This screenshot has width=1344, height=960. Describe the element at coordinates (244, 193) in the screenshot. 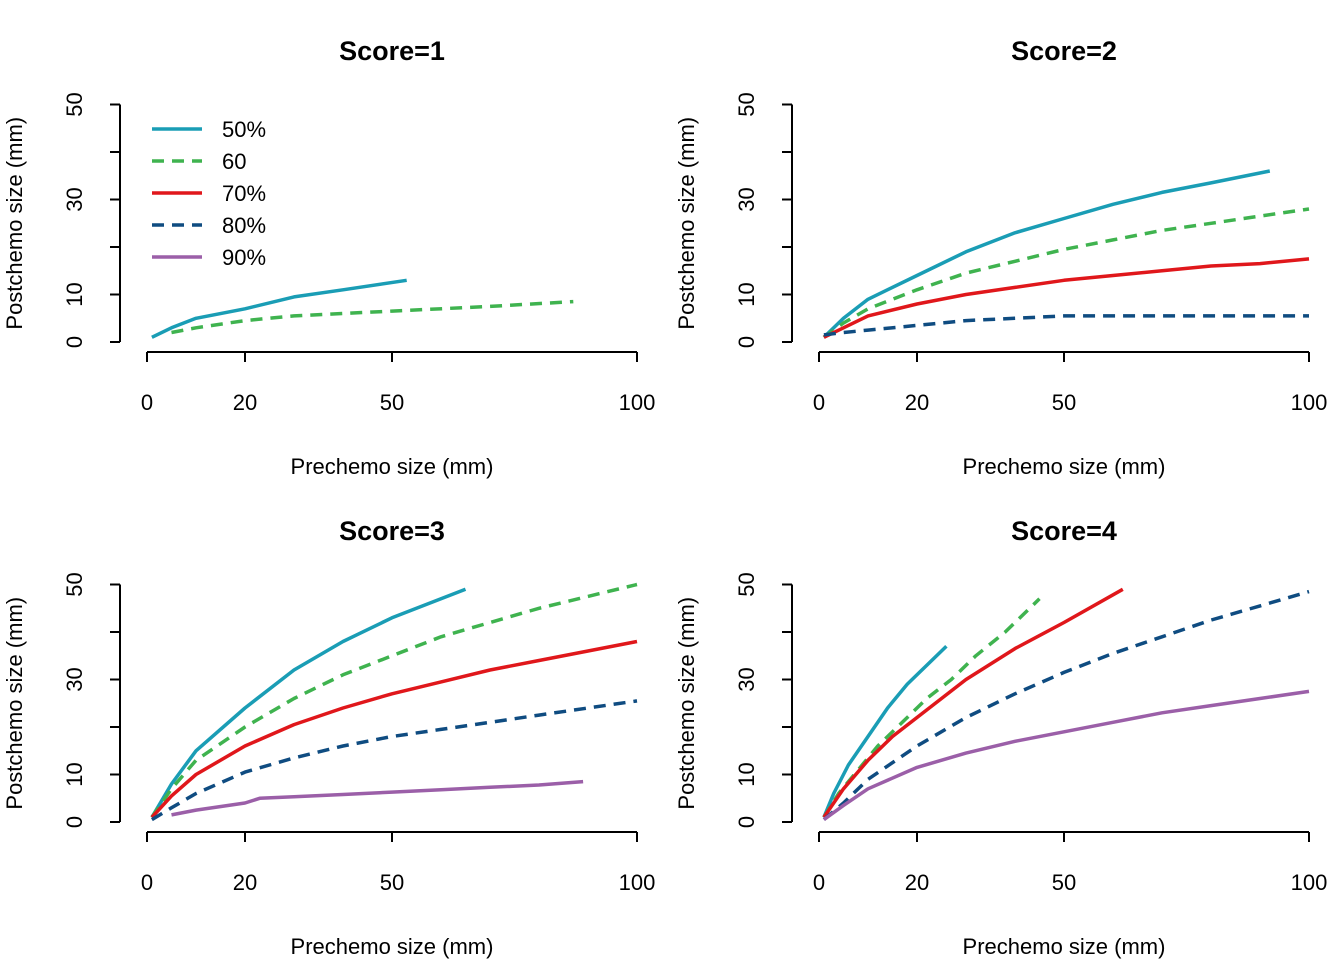

I see `legend-label: 70%` at that location.